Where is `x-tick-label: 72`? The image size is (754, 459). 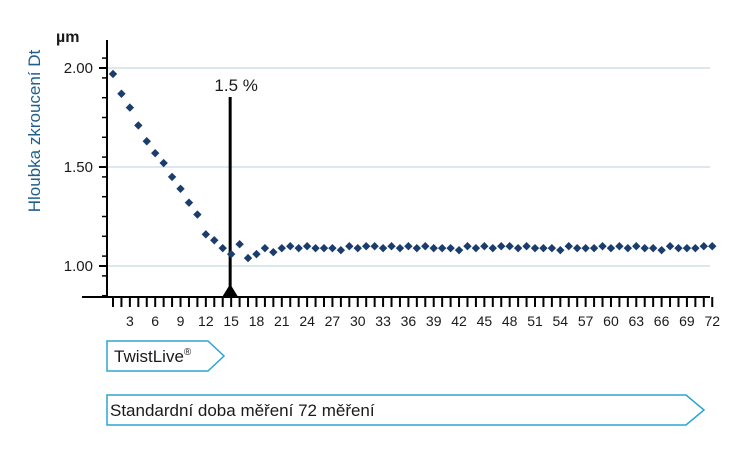
x-tick-label: 72 is located at coordinates (712, 321).